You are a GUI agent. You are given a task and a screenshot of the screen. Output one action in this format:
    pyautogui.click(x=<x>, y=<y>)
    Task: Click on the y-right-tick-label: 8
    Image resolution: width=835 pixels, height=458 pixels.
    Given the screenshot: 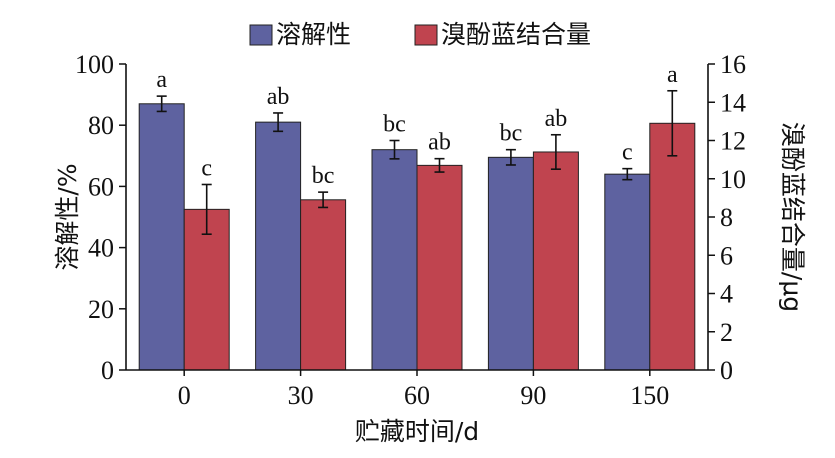 What is the action you would take?
    pyautogui.click(x=726, y=217)
    